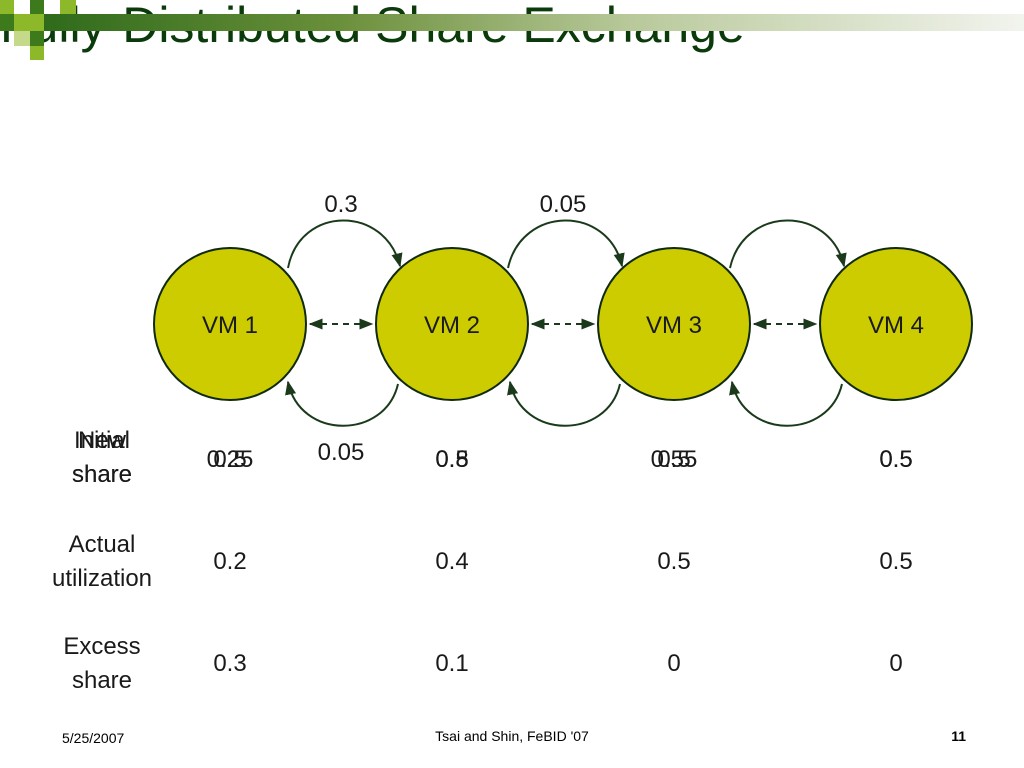  Describe the element at coordinates (342, 403) in the screenshot. I see `arrow-vm2-to-vm1` at that location.